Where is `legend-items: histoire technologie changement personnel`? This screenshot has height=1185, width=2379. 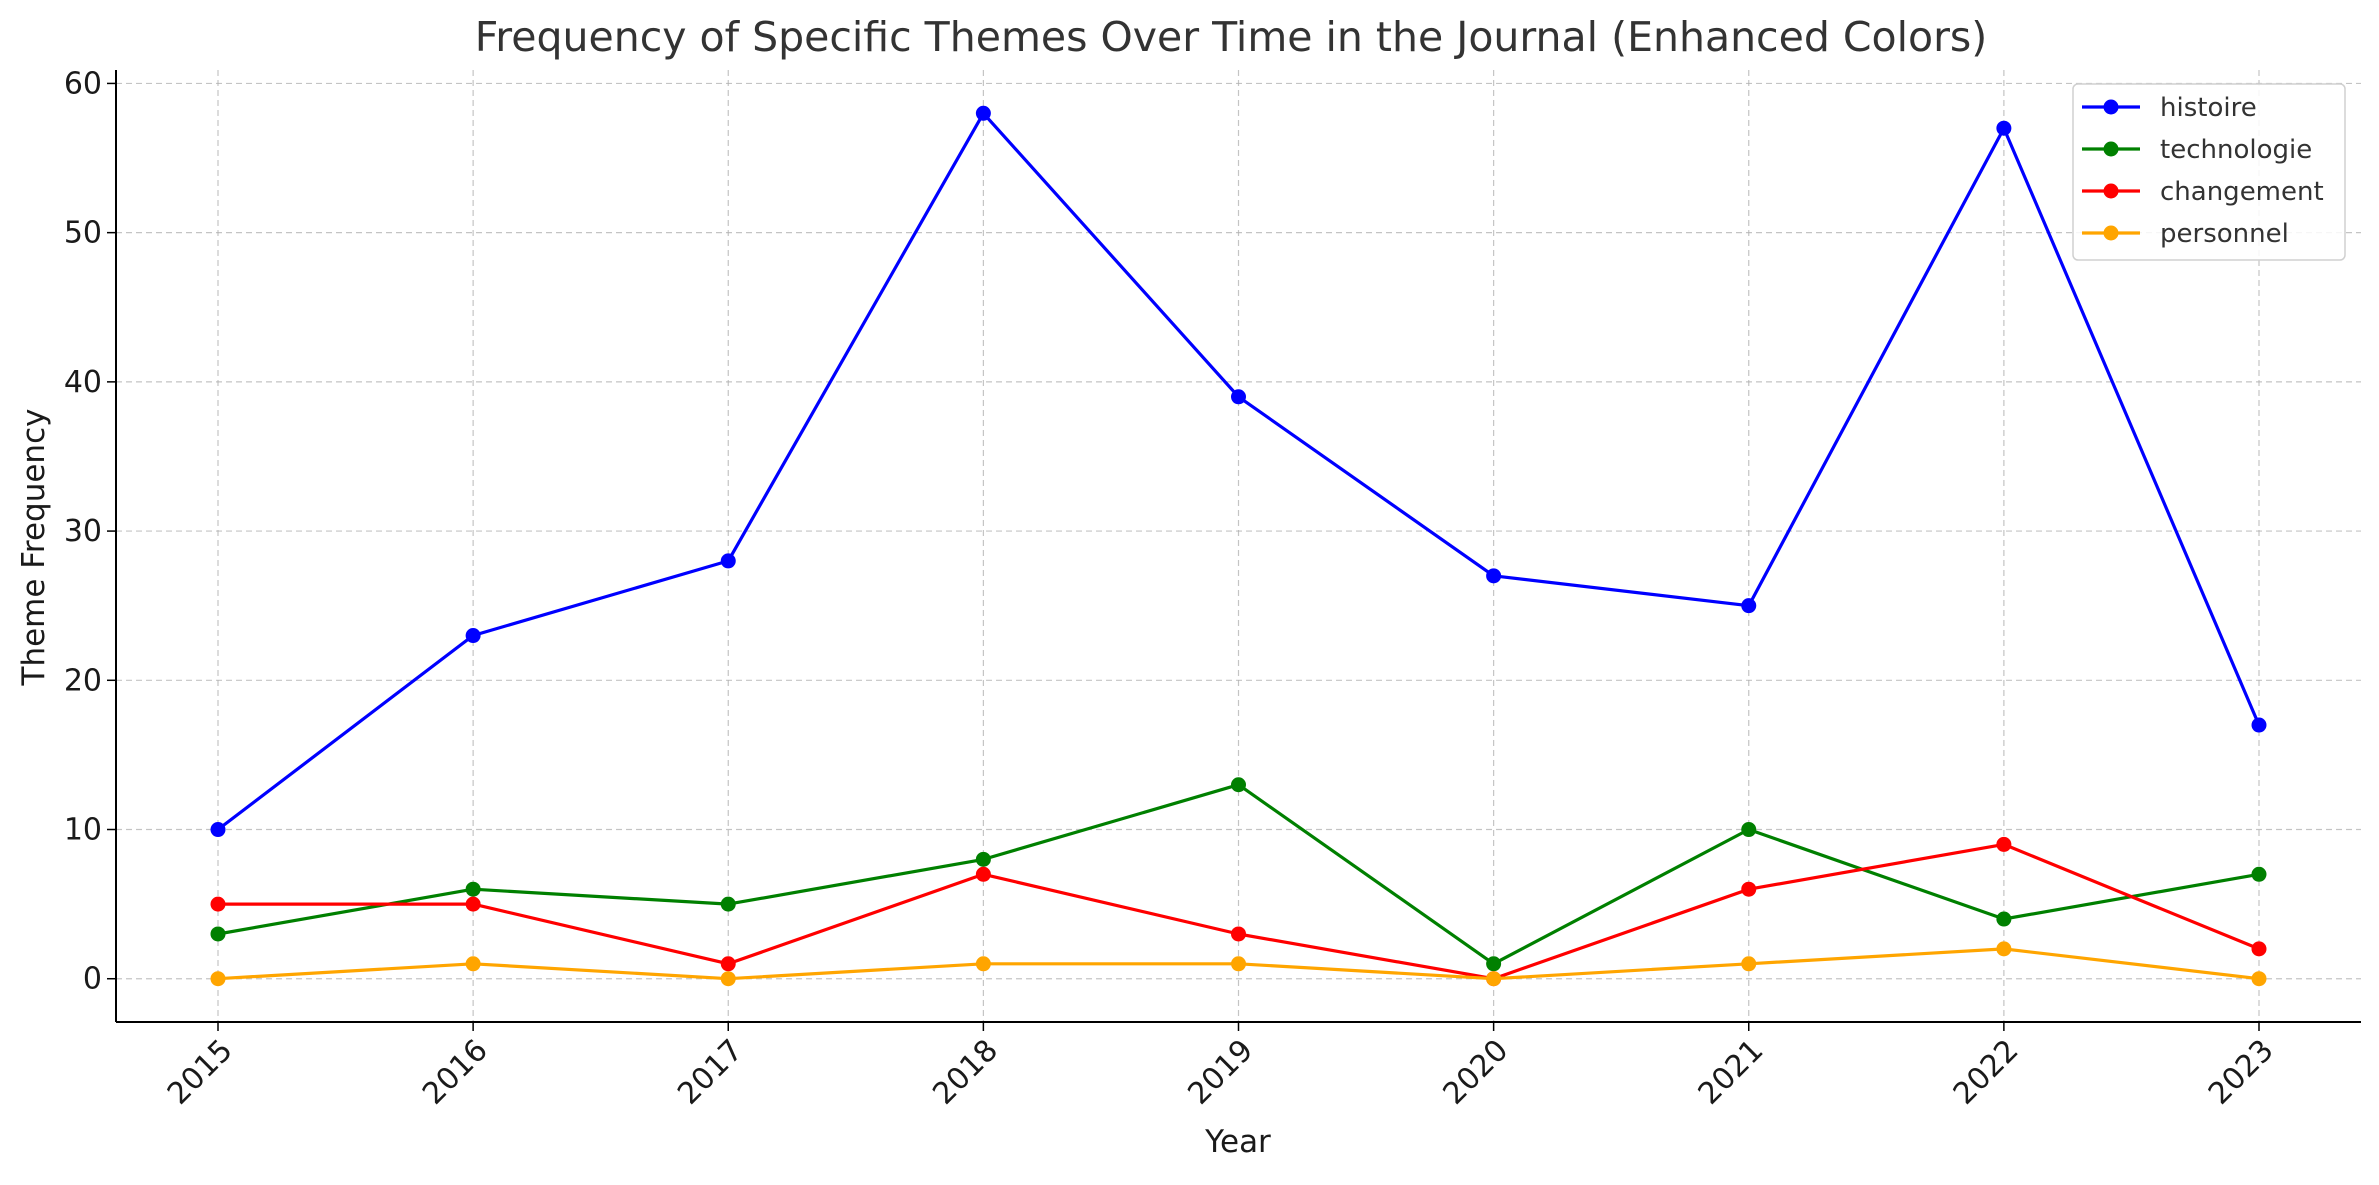 legend-items: histoire technologie changement personnel is located at coordinates (2203, 171).